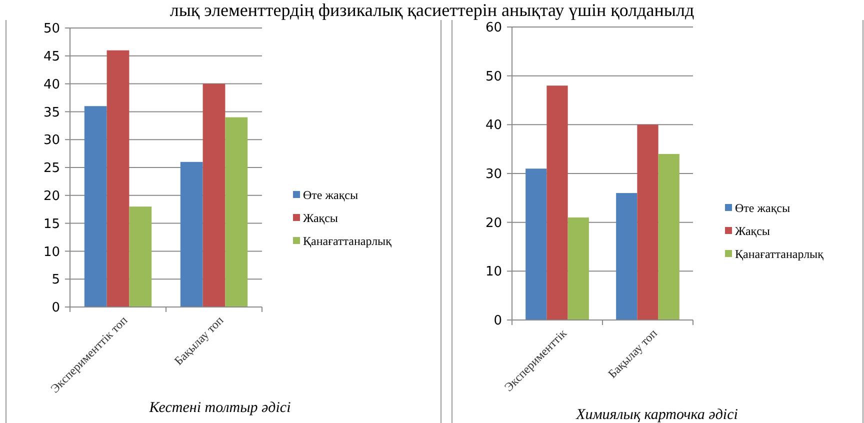  What do you see at coordinates (432, 10) in the screenshot?
I see `text: лық элементтердің физикалық қасиеттерін анықтау үшін қолданылд` at bounding box center [432, 10].